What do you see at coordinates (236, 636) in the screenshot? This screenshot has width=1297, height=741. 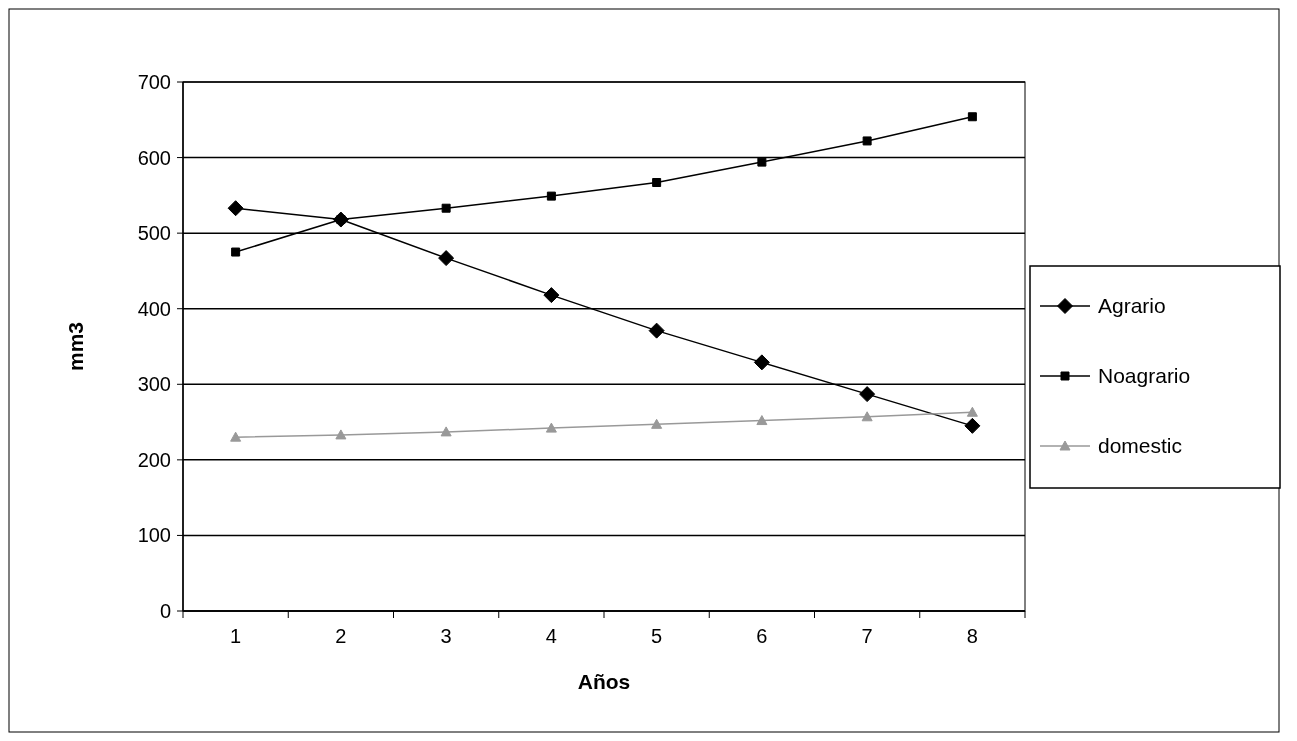 I see `x-tick-label: 1` at bounding box center [236, 636].